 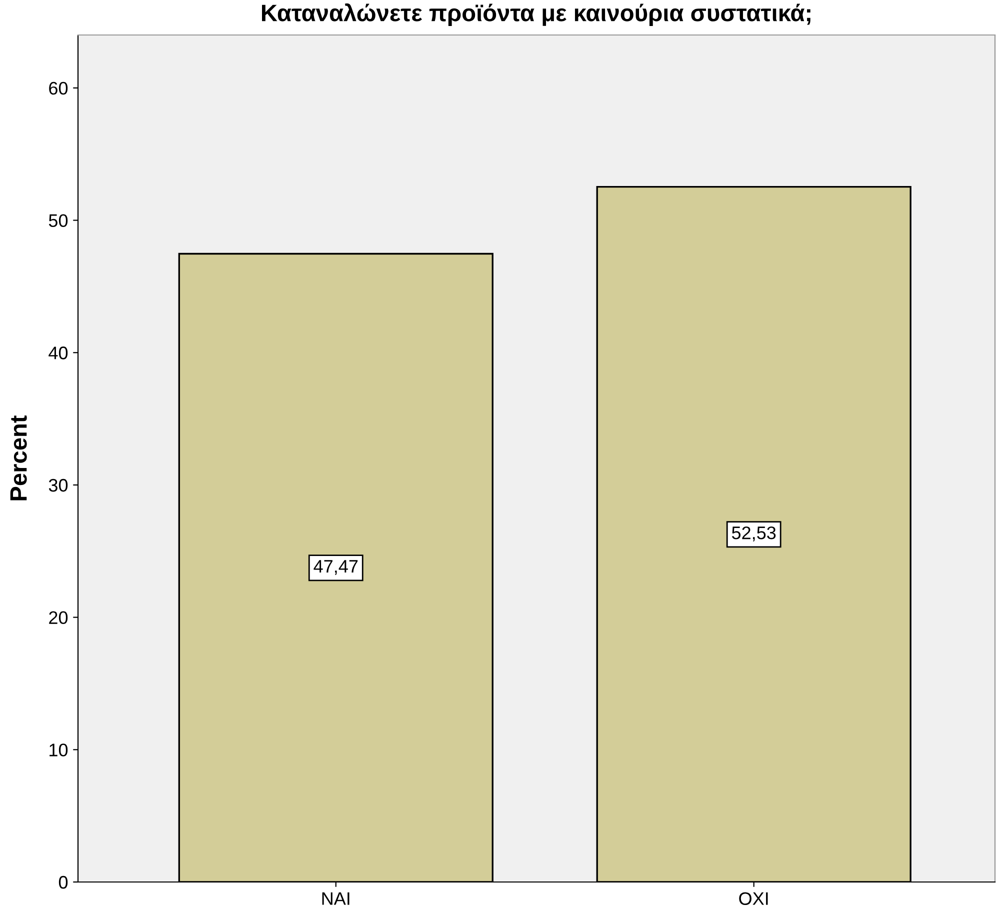 I want to click on y-tick-label: 50, so click(x=58, y=220).